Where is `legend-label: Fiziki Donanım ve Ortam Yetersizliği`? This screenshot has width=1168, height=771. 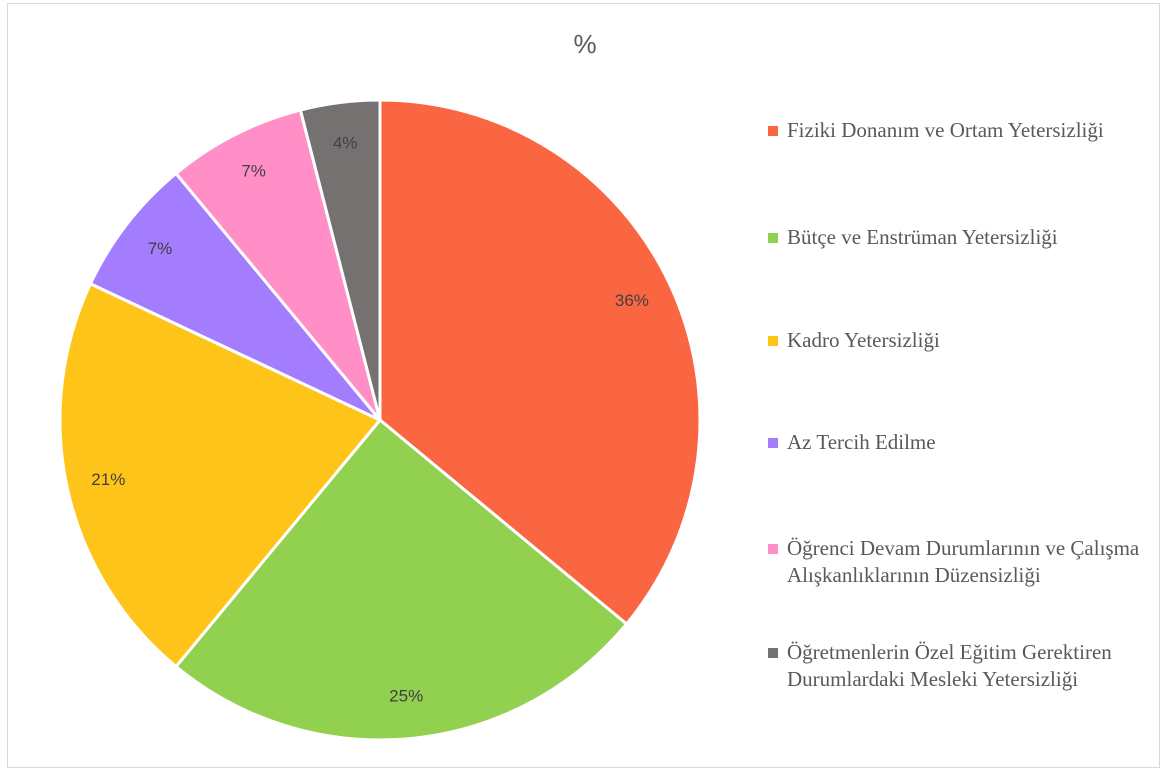
legend-label: Fiziki Donanım ve Ortam Yetersizliği is located at coordinates (945, 130).